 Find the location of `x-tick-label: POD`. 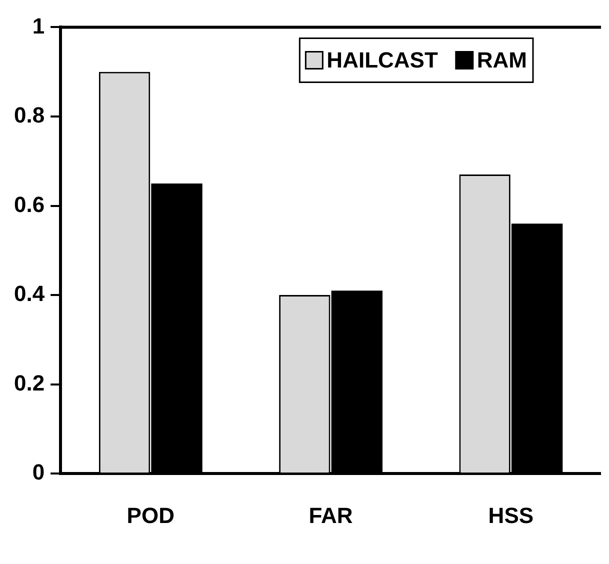

x-tick-label: POD is located at coordinates (150, 515).